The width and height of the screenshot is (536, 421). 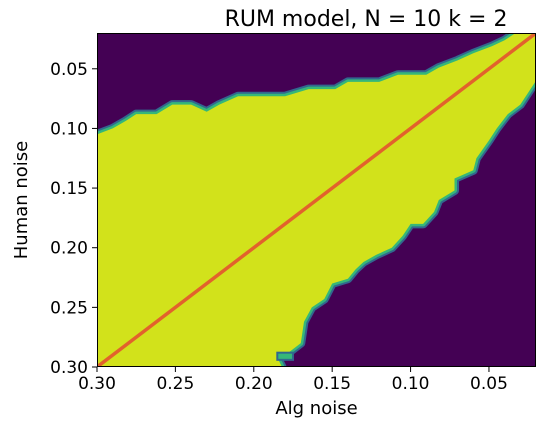 I want to click on y-tick-label: 0.10, so click(x=69, y=129).